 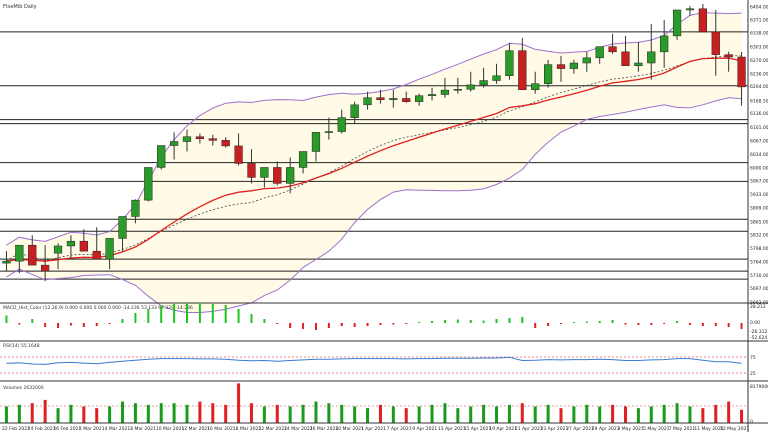 I want to click on date-tick-label: 16 Mar 2021, so click(x=221, y=429).